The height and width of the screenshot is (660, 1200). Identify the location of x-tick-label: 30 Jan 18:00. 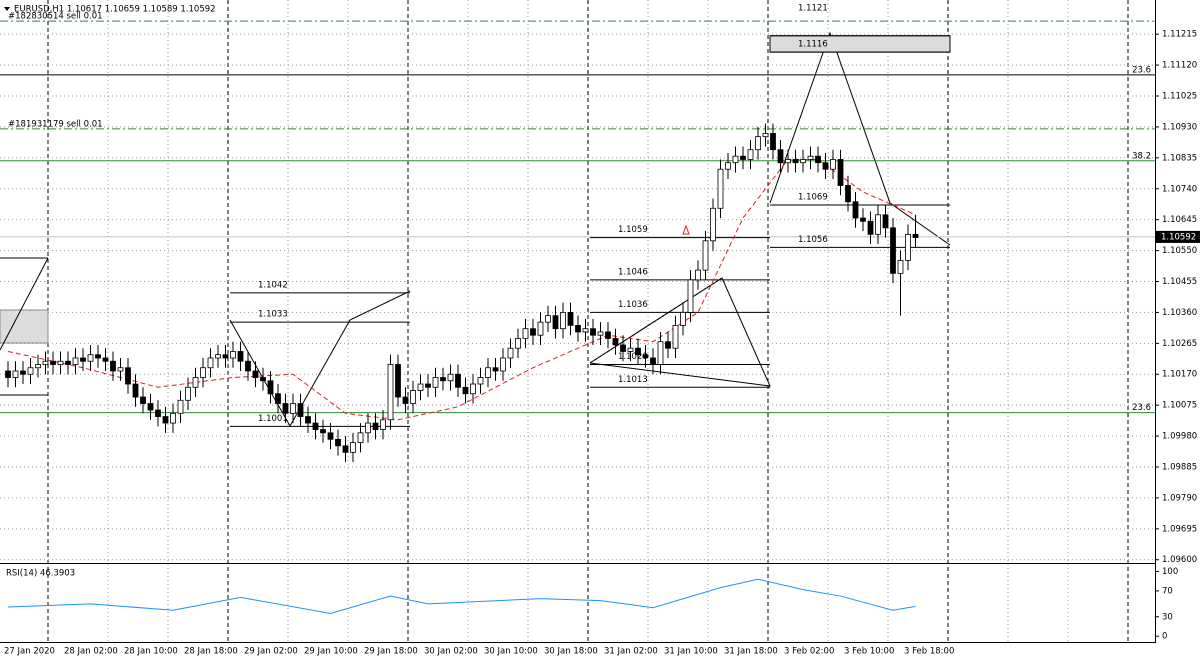
(571, 652).